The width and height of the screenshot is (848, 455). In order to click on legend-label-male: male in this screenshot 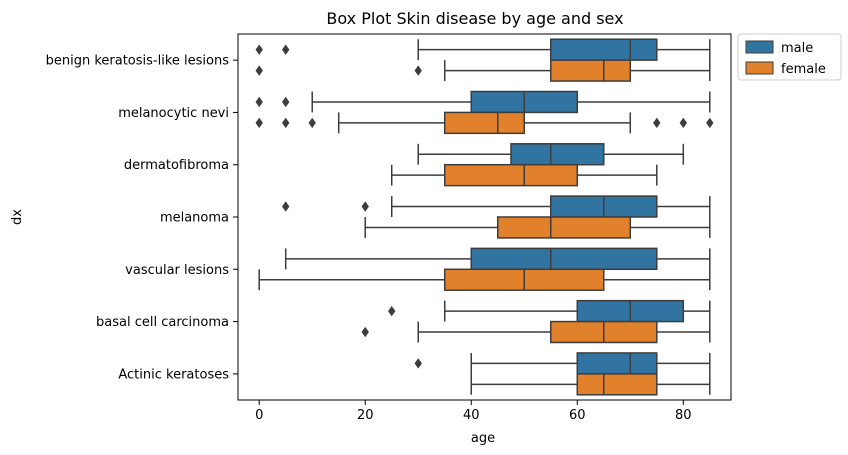, I will do `click(797, 48)`.